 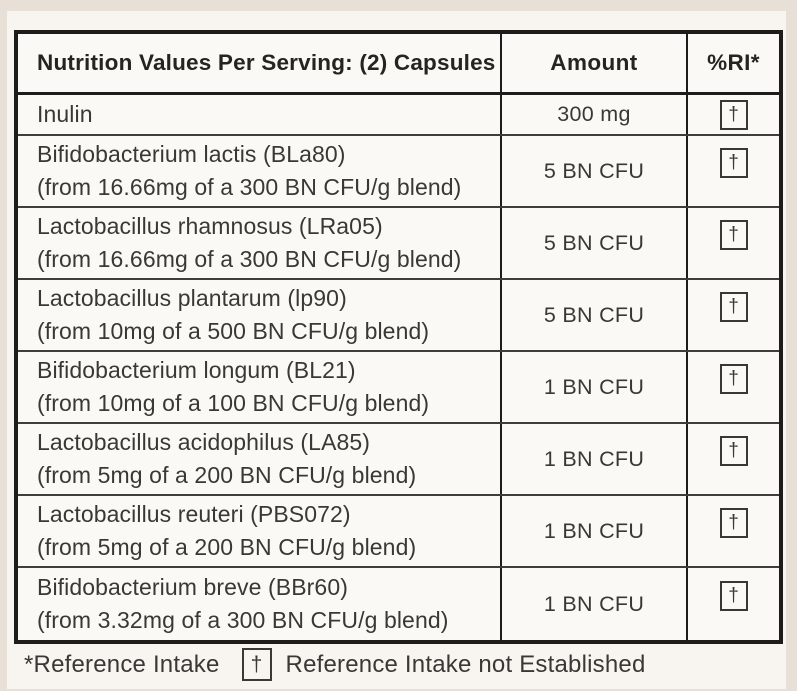 I want to click on label-edge-left, so click(x=3, y=345).